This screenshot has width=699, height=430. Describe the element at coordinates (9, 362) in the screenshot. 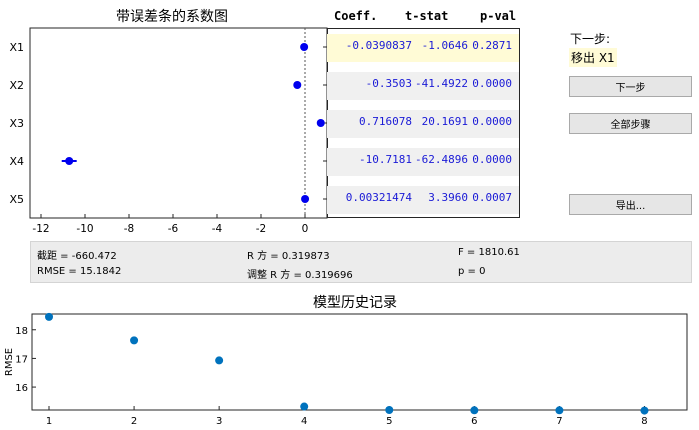

I see `history-ylabel: RMSE` at that location.